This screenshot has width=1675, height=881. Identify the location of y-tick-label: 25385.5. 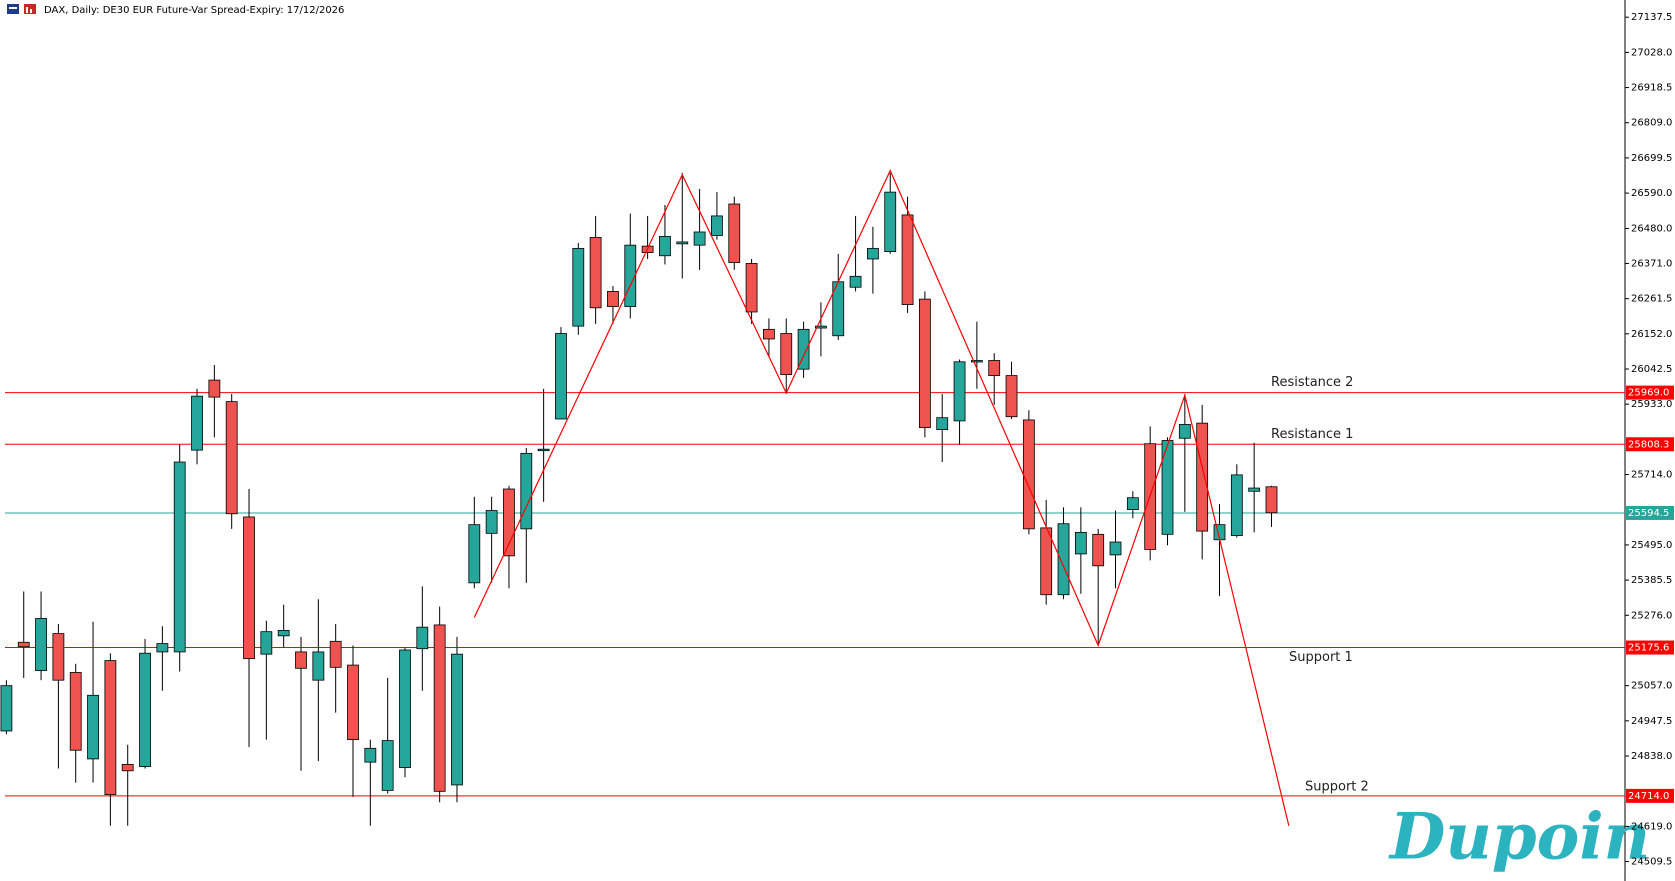
(1651, 580).